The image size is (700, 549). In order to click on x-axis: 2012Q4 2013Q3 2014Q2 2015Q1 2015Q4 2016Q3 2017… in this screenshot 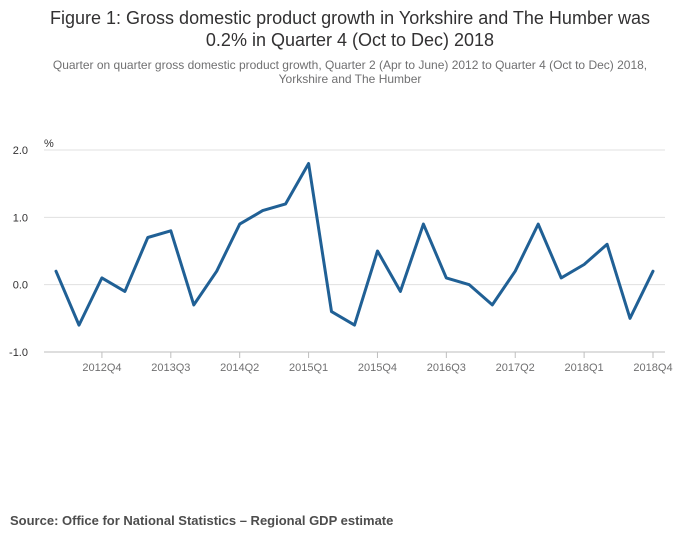, I will do `click(377, 363)`.